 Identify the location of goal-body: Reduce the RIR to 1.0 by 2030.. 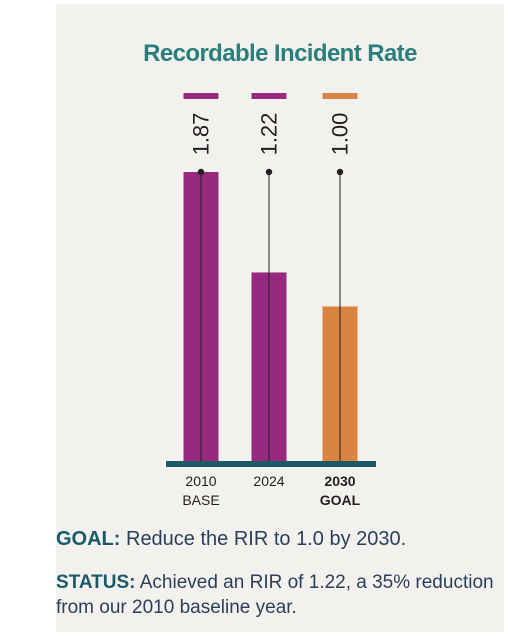
(263, 539).